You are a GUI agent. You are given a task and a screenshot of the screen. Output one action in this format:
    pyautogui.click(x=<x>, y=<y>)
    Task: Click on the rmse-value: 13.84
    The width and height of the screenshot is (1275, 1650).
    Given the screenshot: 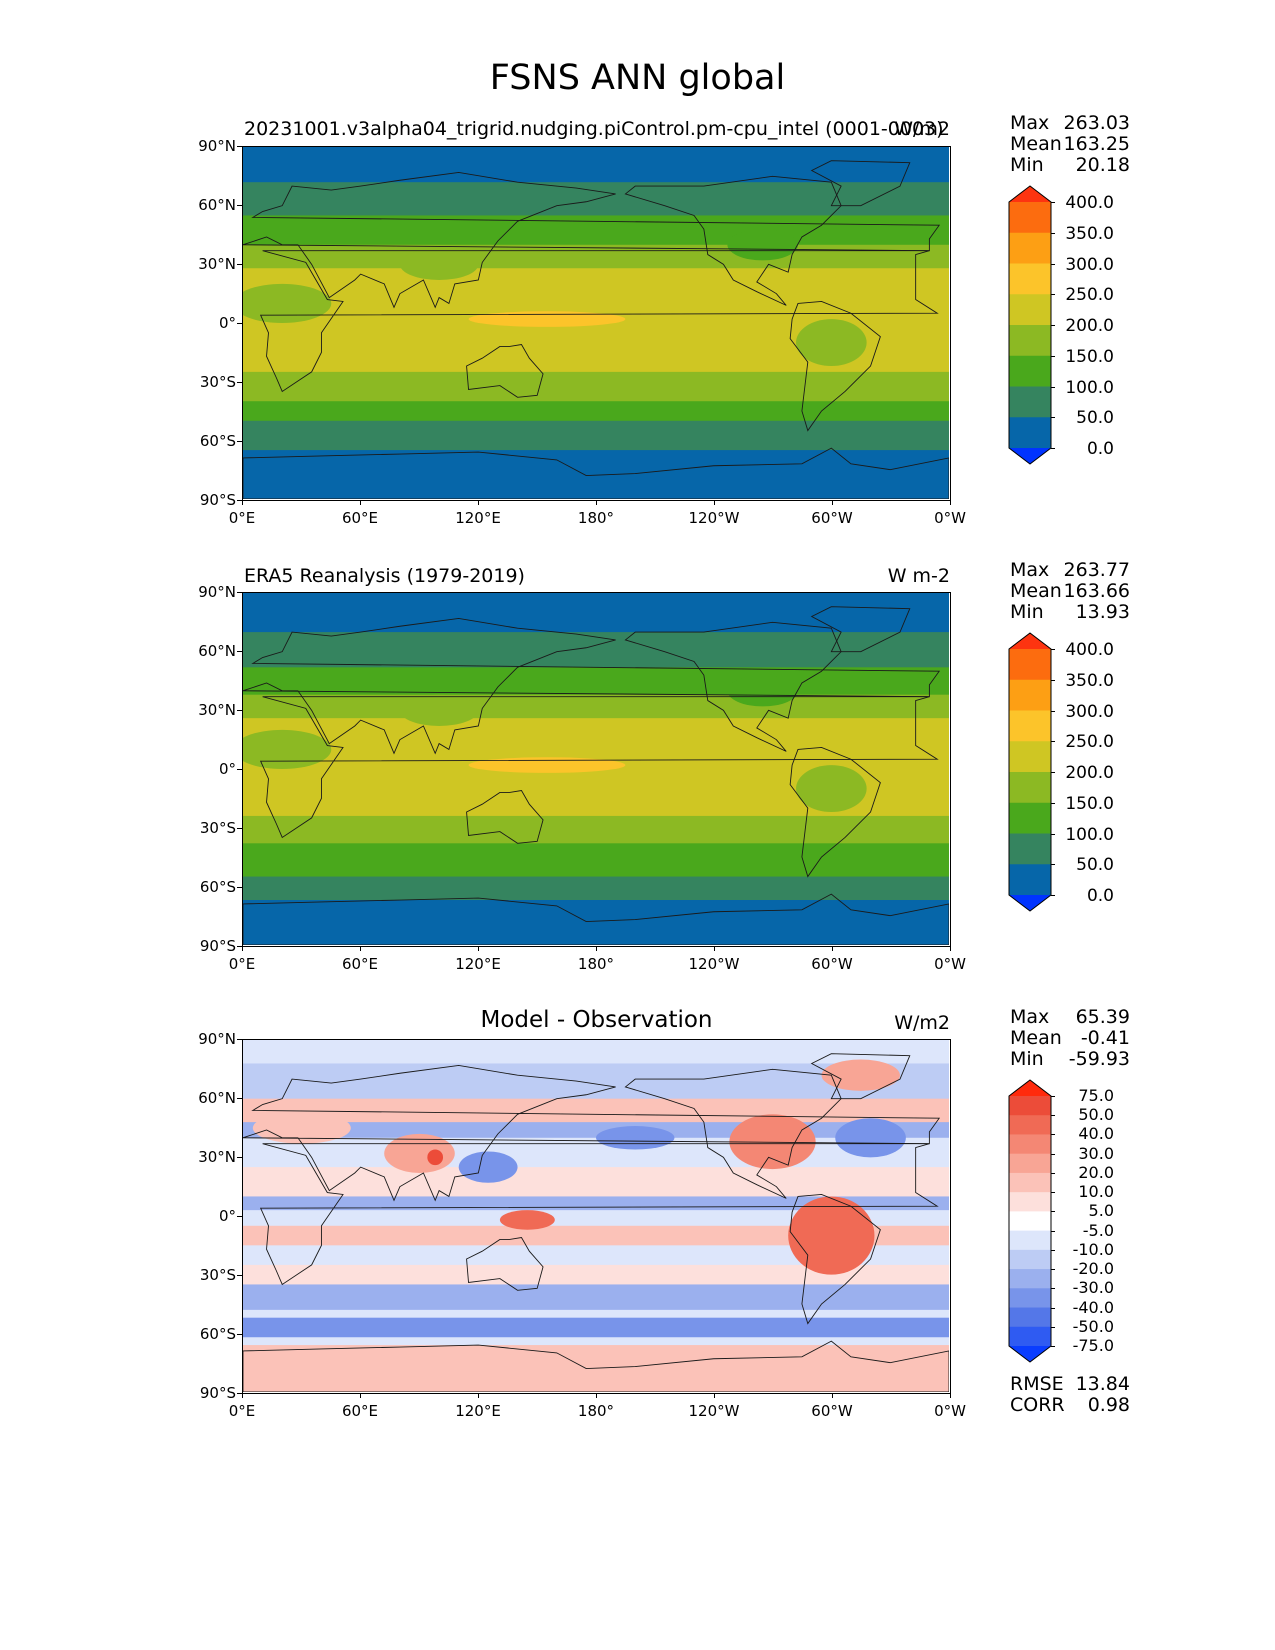 What is the action you would take?
    pyautogui.click(x=1102, y=1384)
    